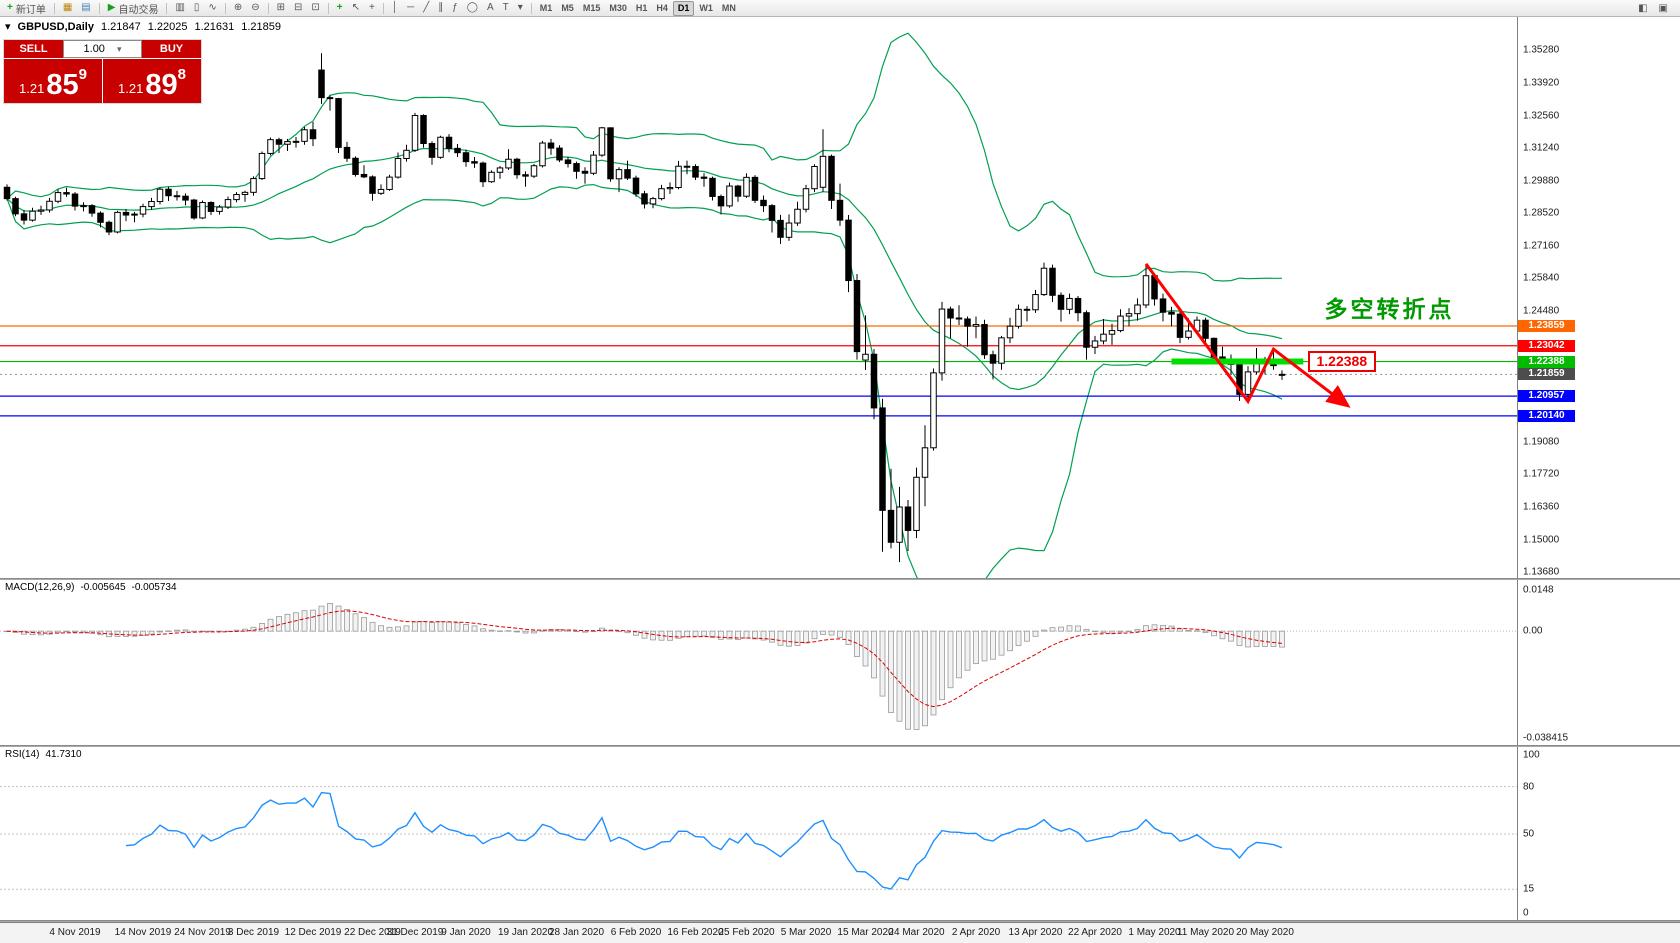 This screenshot has width=1680, height=943. Describe the element at coordinates (1546, 374) in the screenshot. I see `price-level-label: 1.21859` at that location.